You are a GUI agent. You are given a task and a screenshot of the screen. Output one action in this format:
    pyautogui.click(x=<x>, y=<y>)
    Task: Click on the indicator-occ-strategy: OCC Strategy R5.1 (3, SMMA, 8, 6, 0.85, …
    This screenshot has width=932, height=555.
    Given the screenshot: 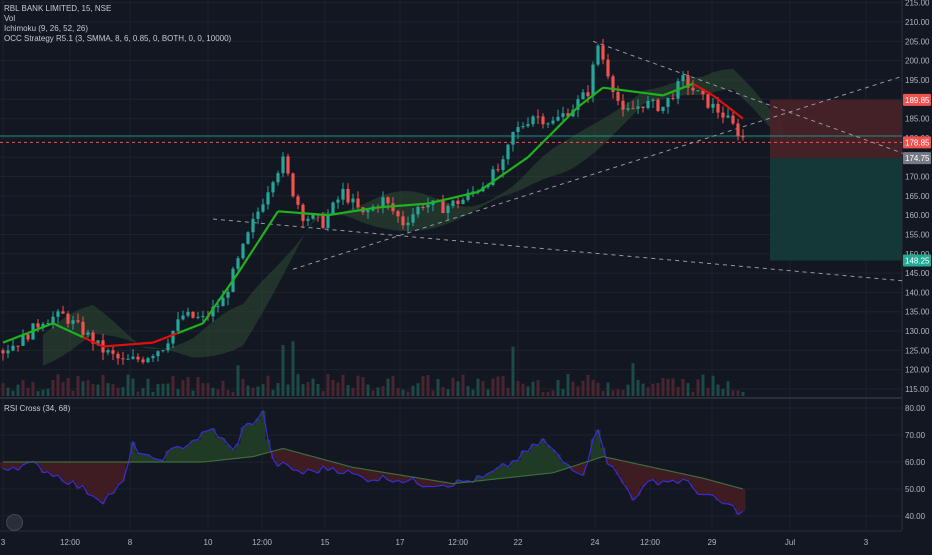 What is the action you would take?
    pyautogui.click(x=117, y=39)
    